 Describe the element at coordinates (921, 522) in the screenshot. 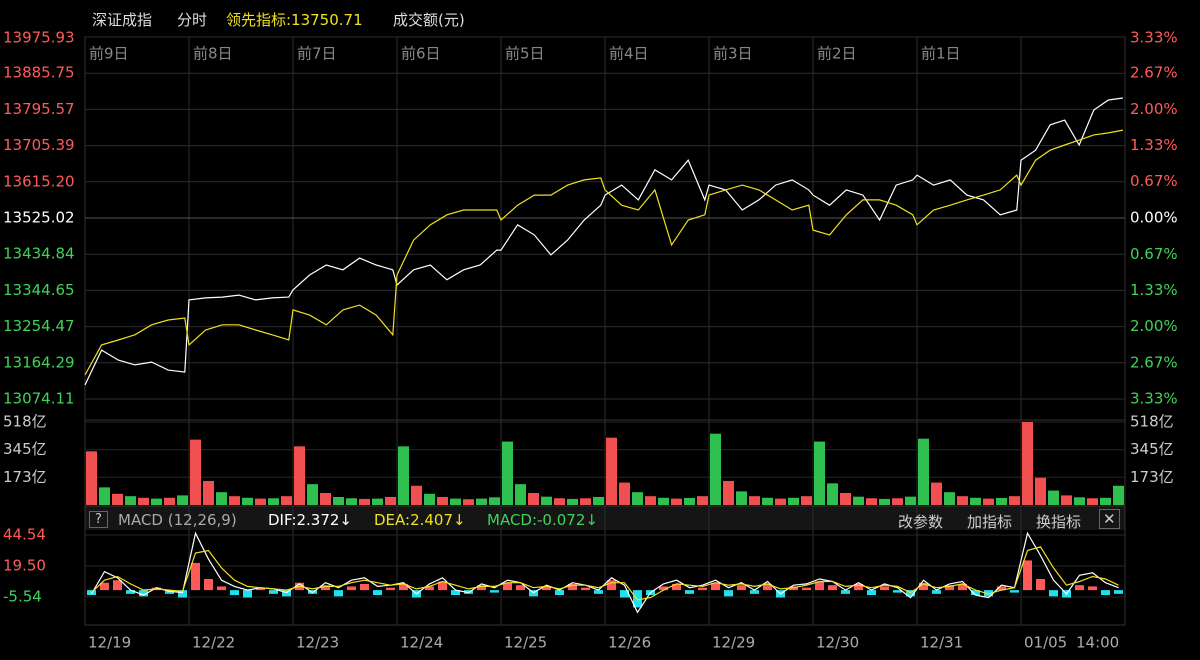

I see `settings-button: 改参数` at that location.